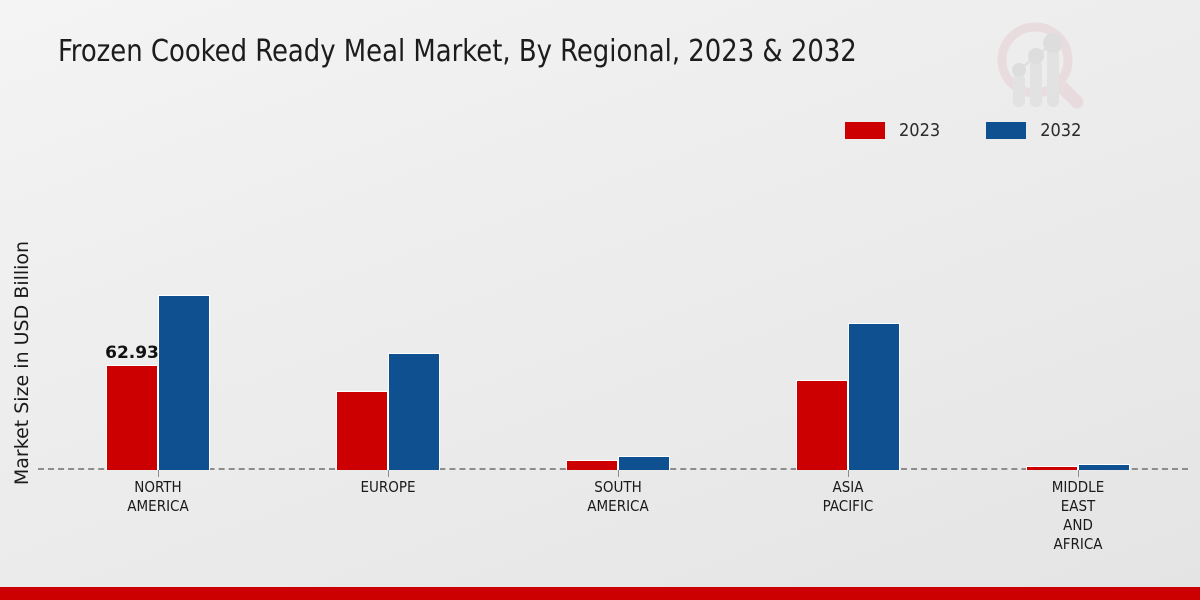 The width and height of the screenshot is (1200, 600). Describe the element at coordinates (1078, 473) in the screenshot. I see `x-axis-tick-middle-east-africa` at that location.